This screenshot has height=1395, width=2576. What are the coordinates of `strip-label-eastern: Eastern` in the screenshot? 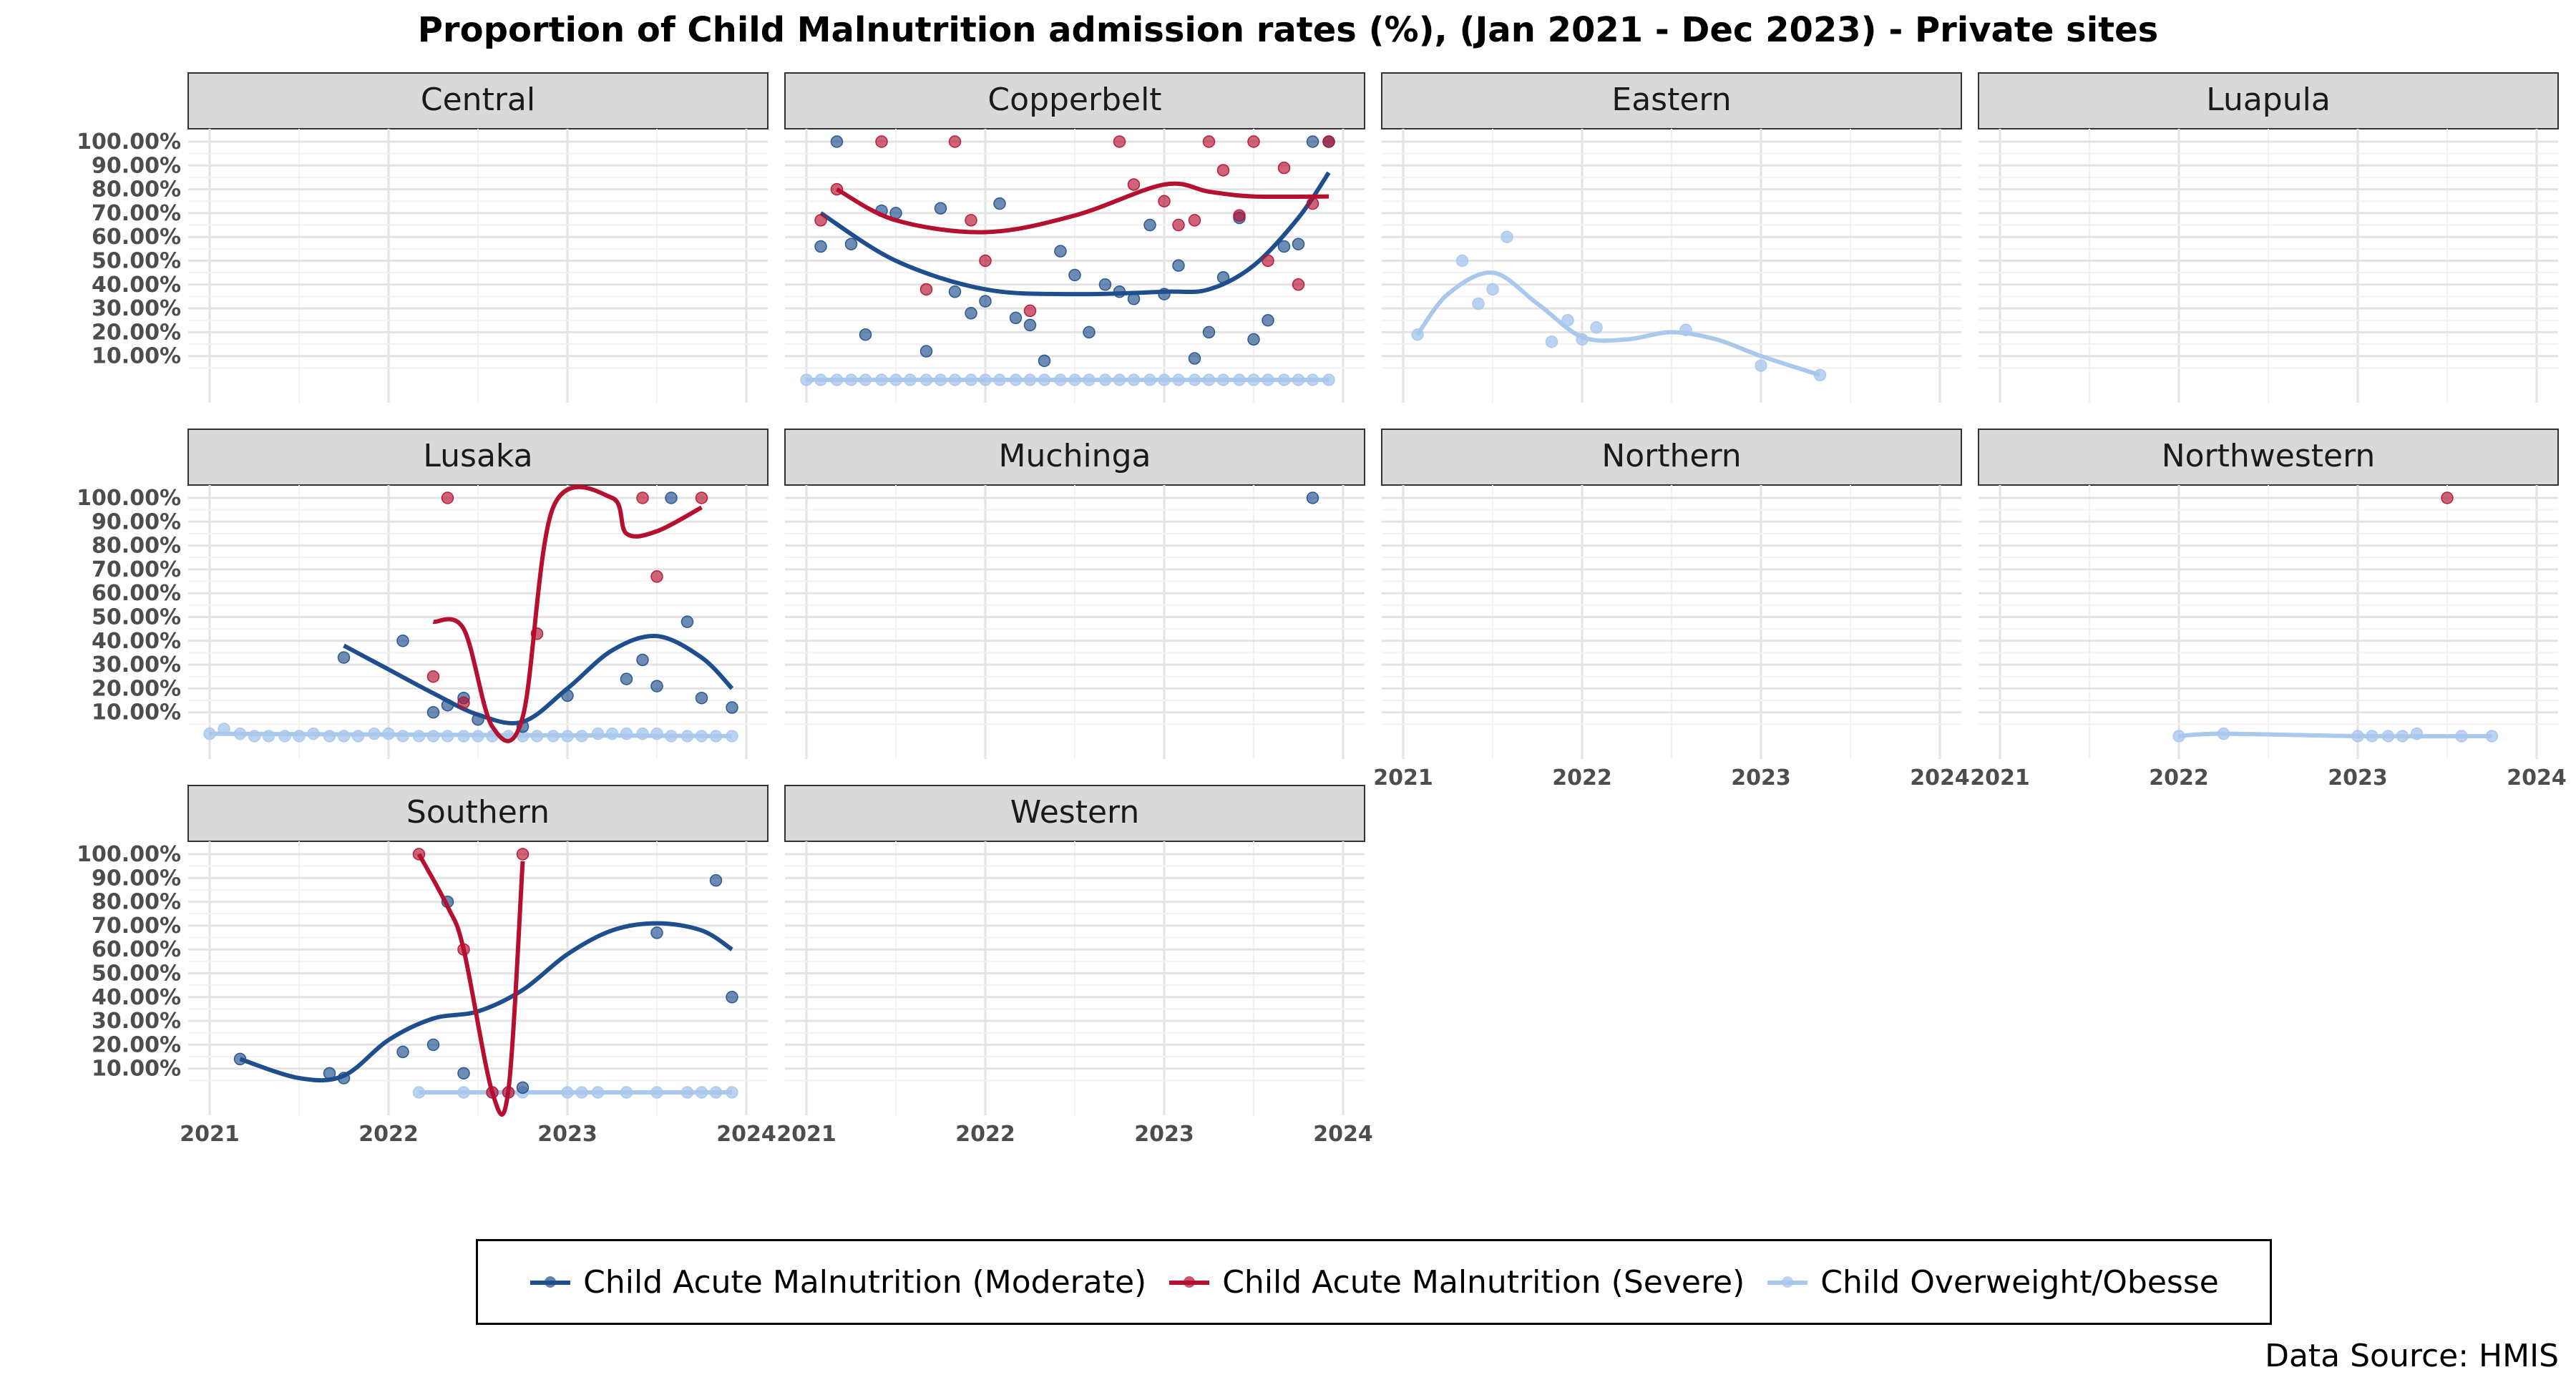 It's located at (1671, 100).